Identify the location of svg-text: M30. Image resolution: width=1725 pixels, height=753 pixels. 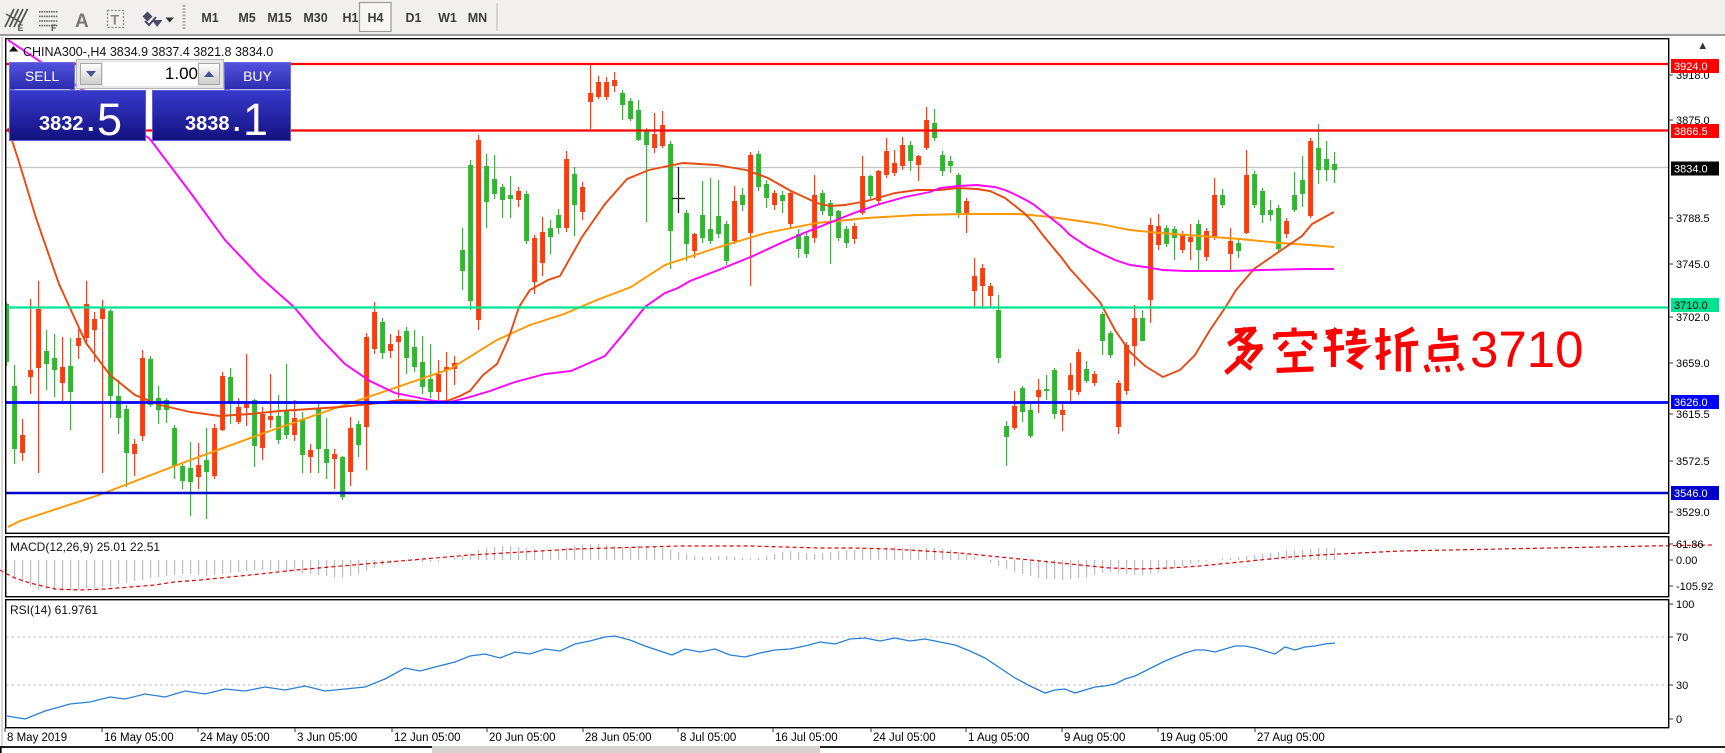
(315, 18).